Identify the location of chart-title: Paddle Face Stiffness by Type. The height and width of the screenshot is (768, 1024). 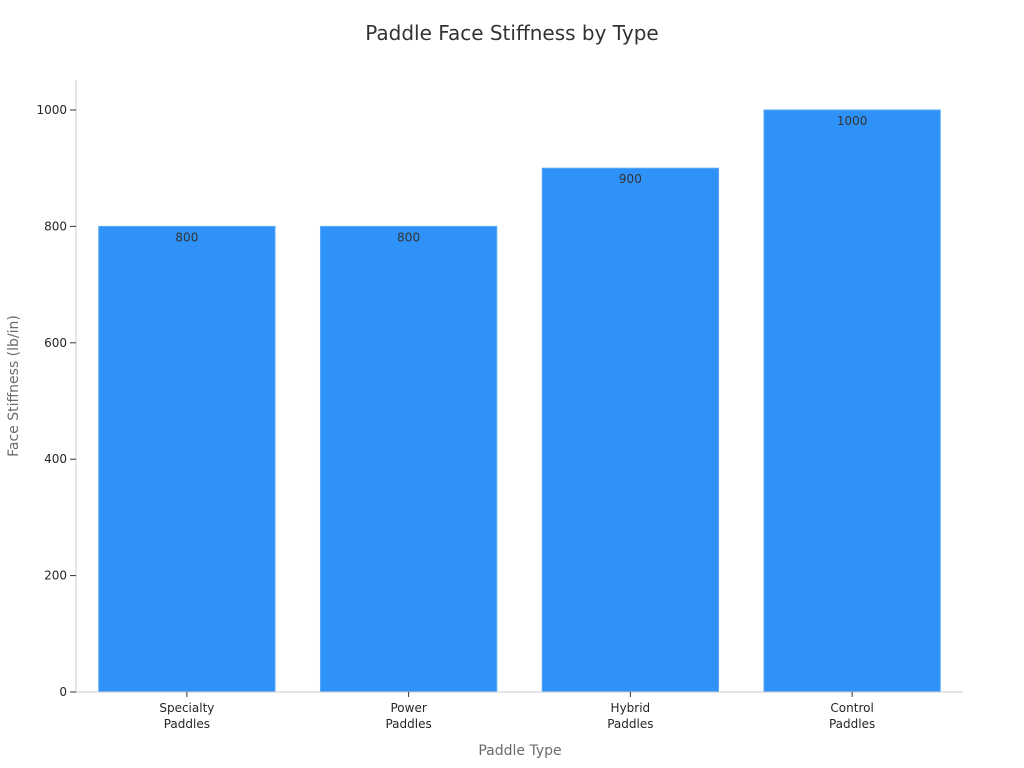
(512, 33).